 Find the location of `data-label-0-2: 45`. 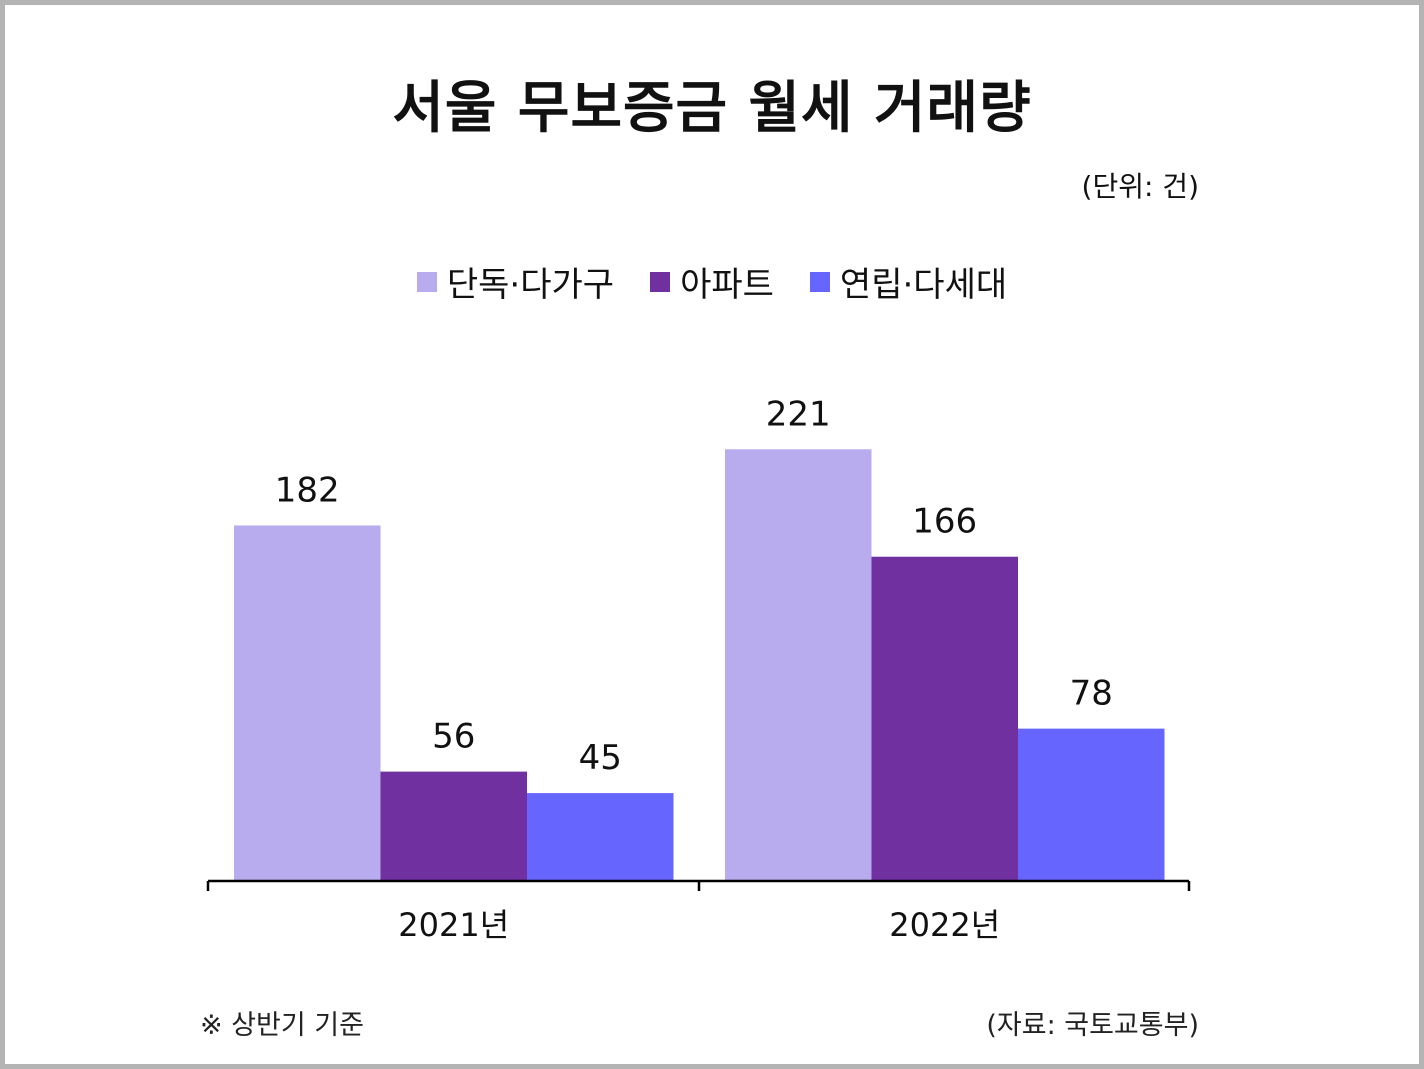

data-label-0-2: 45 is located at coordinates (600, 758).